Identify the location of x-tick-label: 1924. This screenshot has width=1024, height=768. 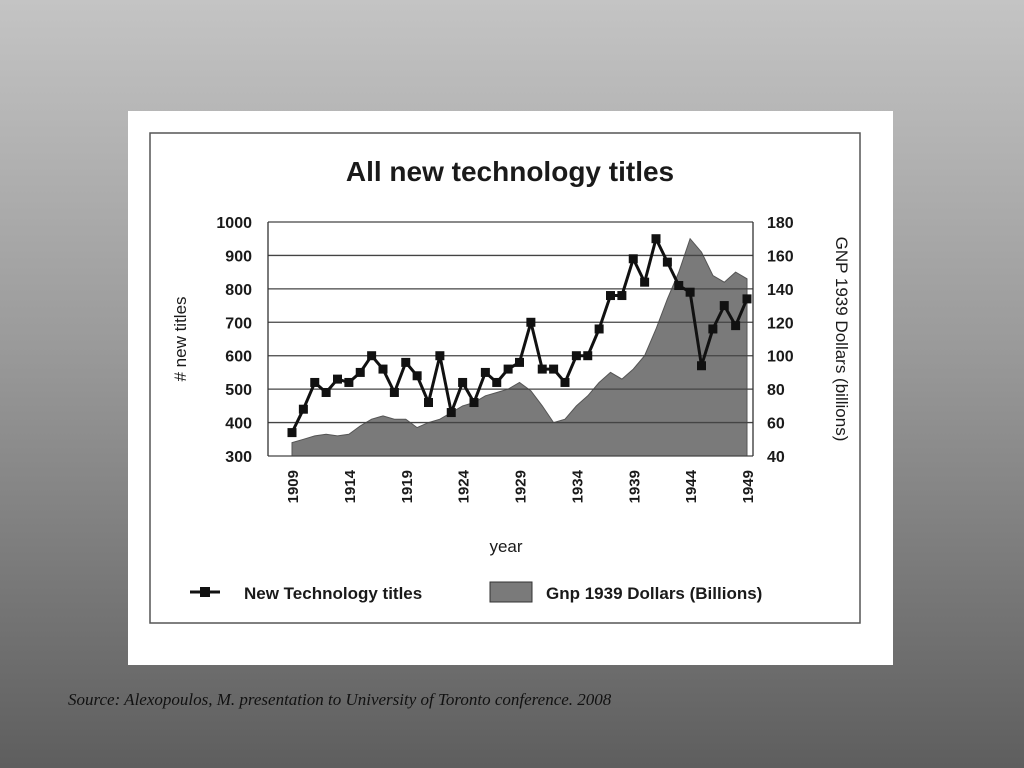
(464, 486).